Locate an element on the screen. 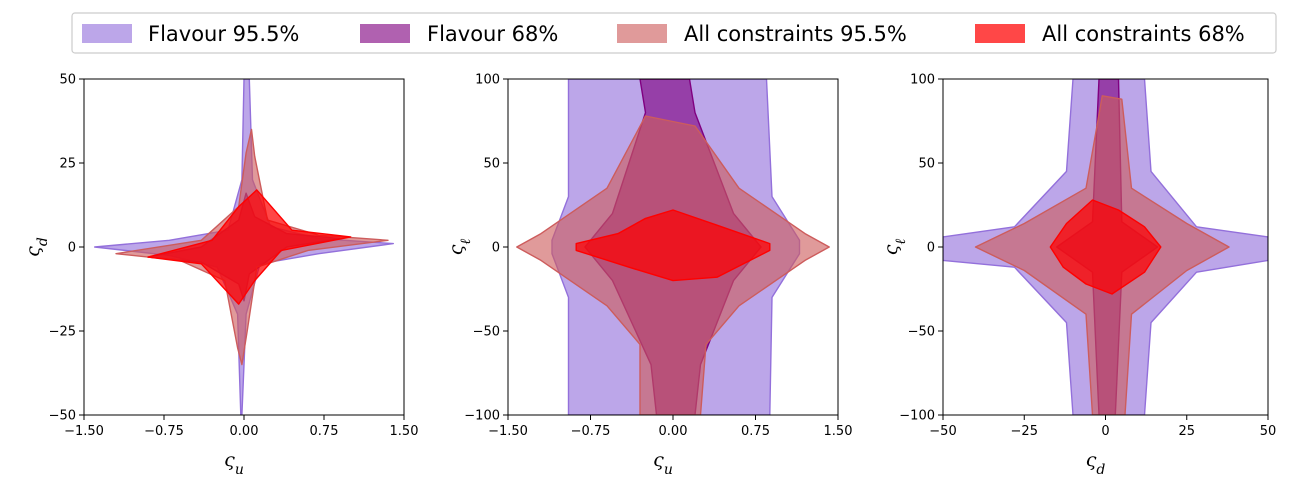 Image resolution: width=1298 pixels, height=486 pixels. legend-item-all-68: All constraints 68% is located at coordinates (1110, 34).